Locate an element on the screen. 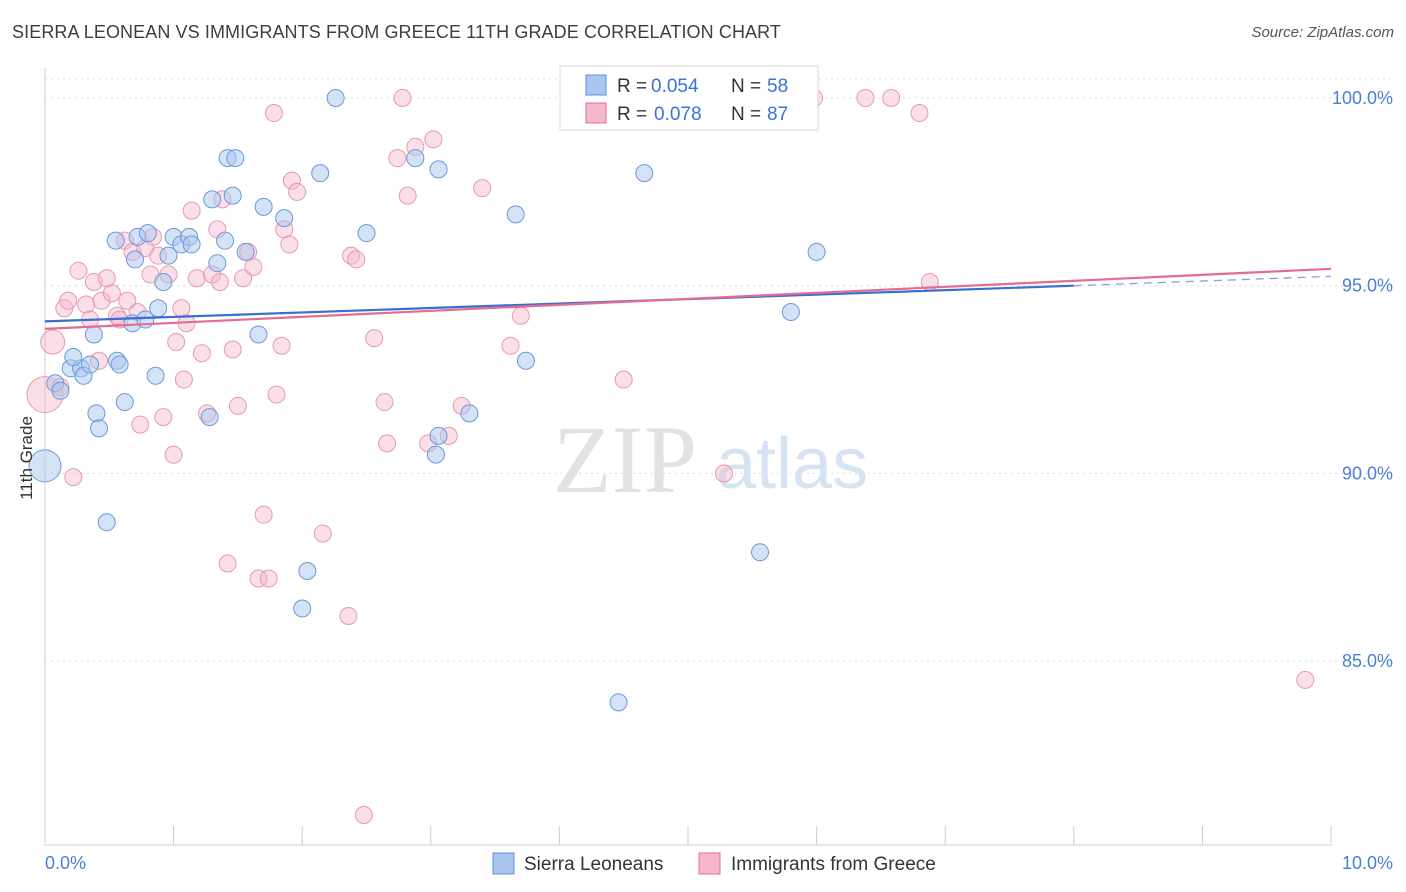  watermark-zip: ZIP is located at coordinates (625, 459).